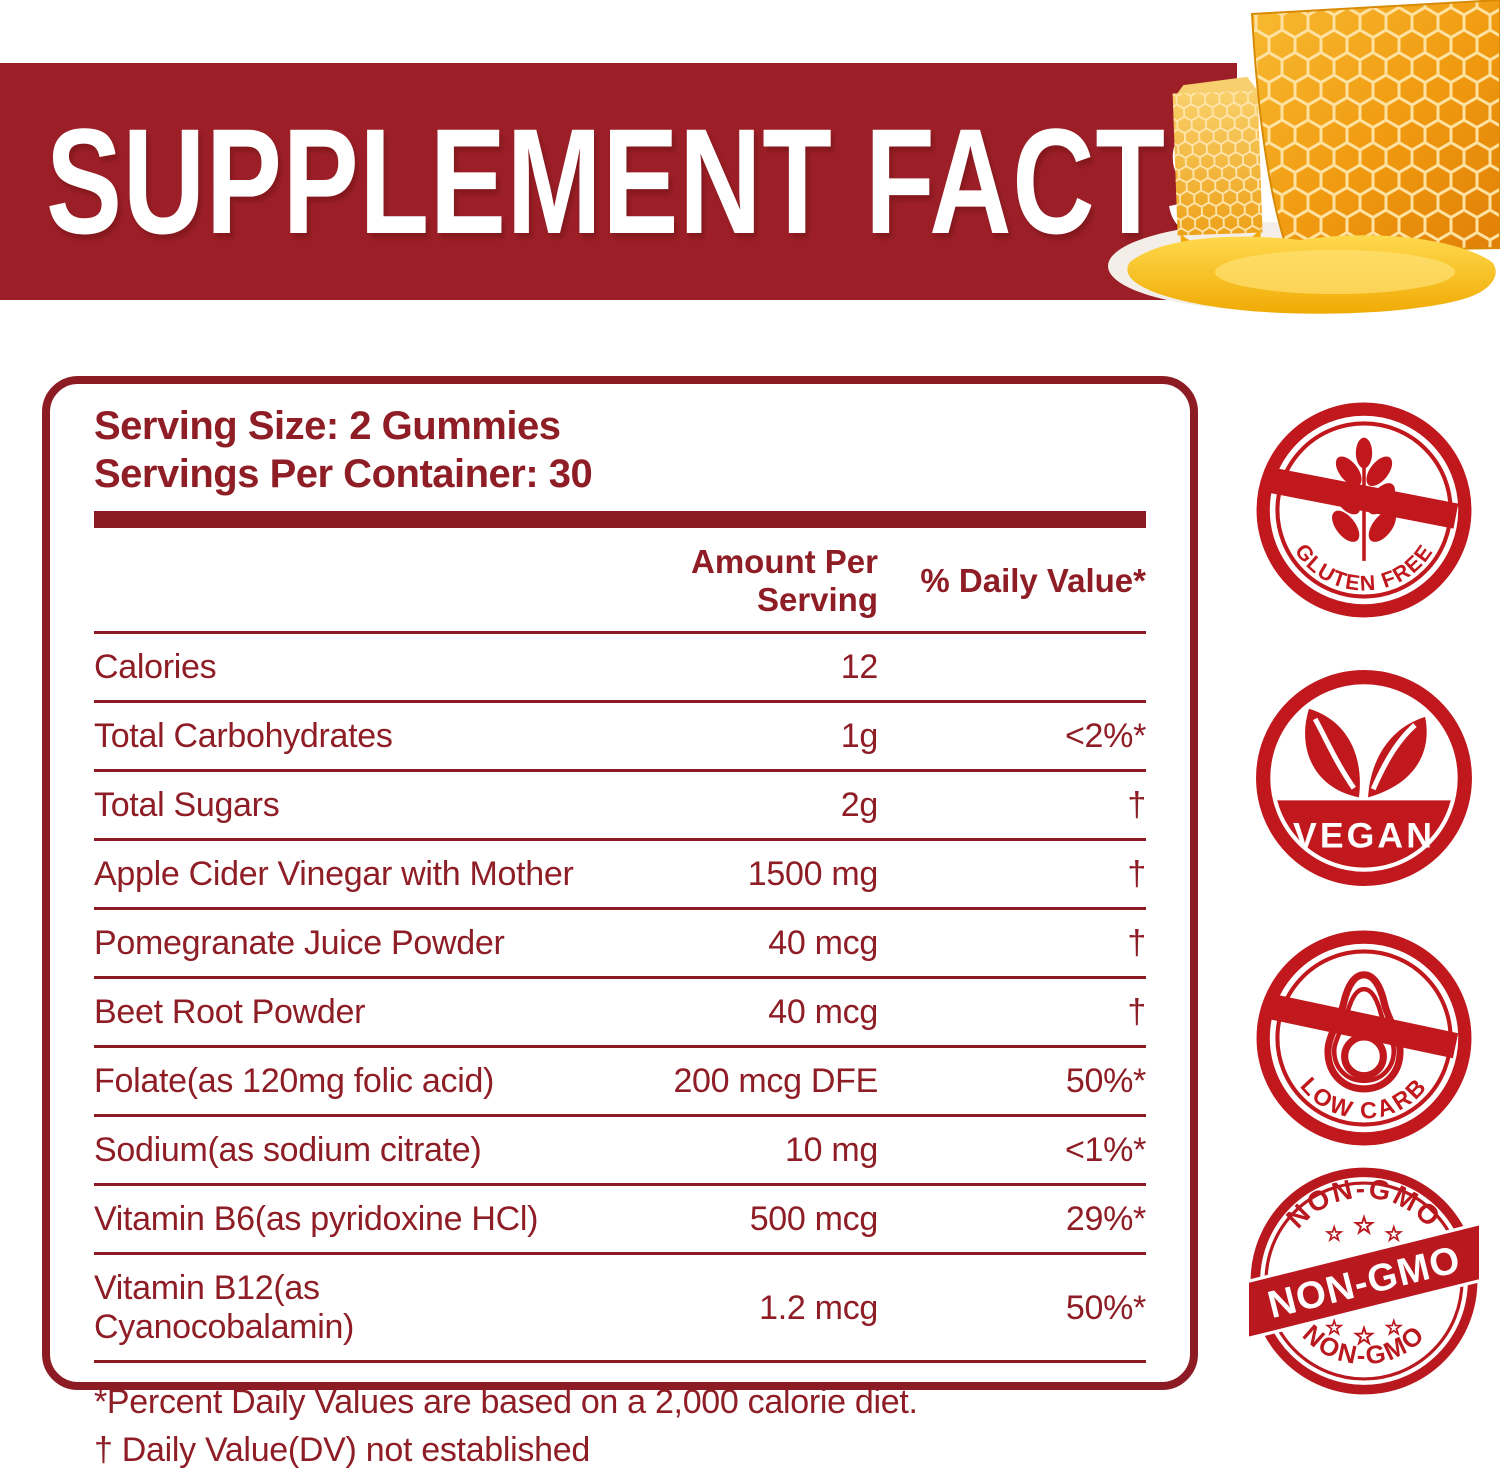 This screenshot has height=1474, width=1500. Describe the element at coordinates (1375, 148) in the screenshot. I see `honeycomb-big-block` at that location.